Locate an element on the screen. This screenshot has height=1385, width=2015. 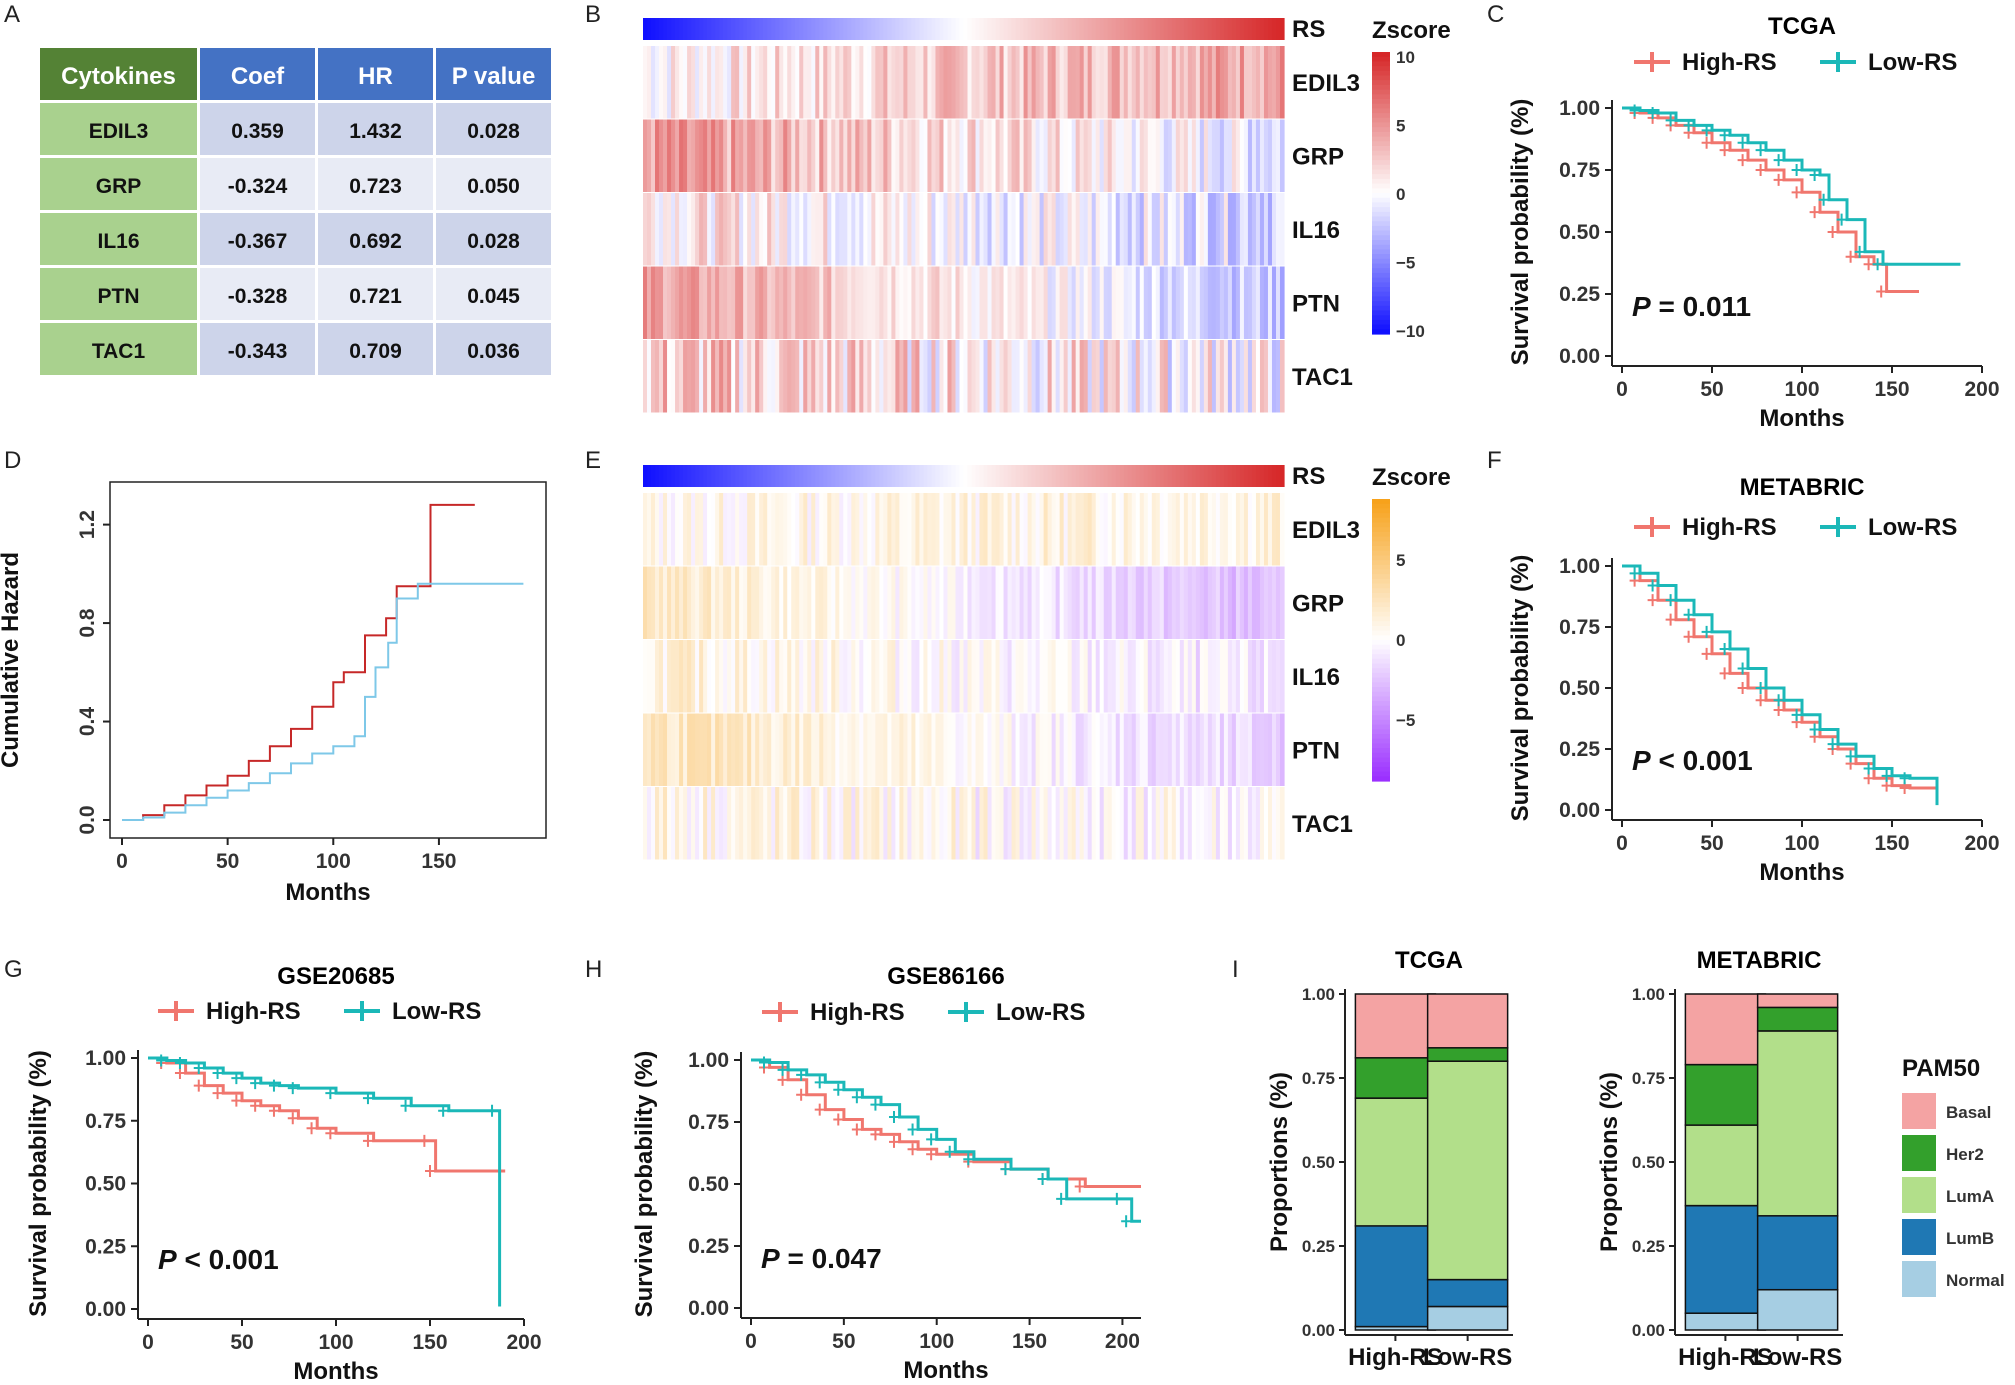
table-cell is located at coordinates (118, 349).